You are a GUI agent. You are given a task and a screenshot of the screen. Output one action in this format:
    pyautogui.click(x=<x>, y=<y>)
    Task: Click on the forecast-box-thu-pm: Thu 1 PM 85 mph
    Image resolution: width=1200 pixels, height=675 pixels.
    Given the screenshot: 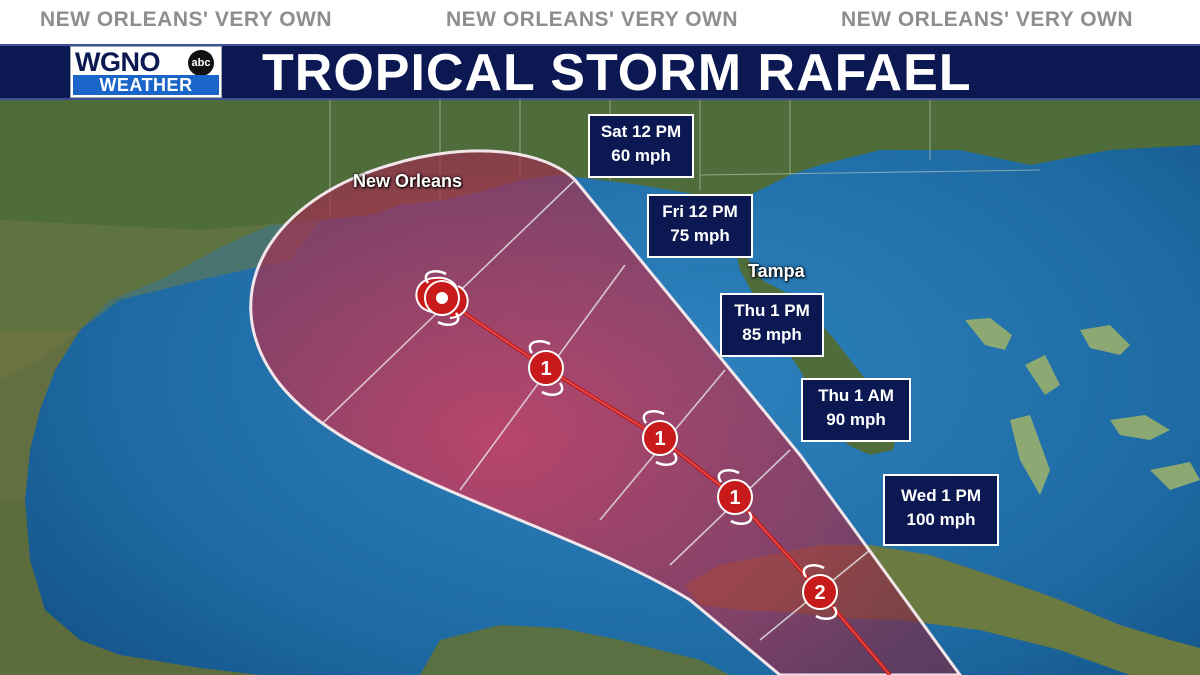 What is the action you would take?
    pyautogui.click(x=772, y=325)
    